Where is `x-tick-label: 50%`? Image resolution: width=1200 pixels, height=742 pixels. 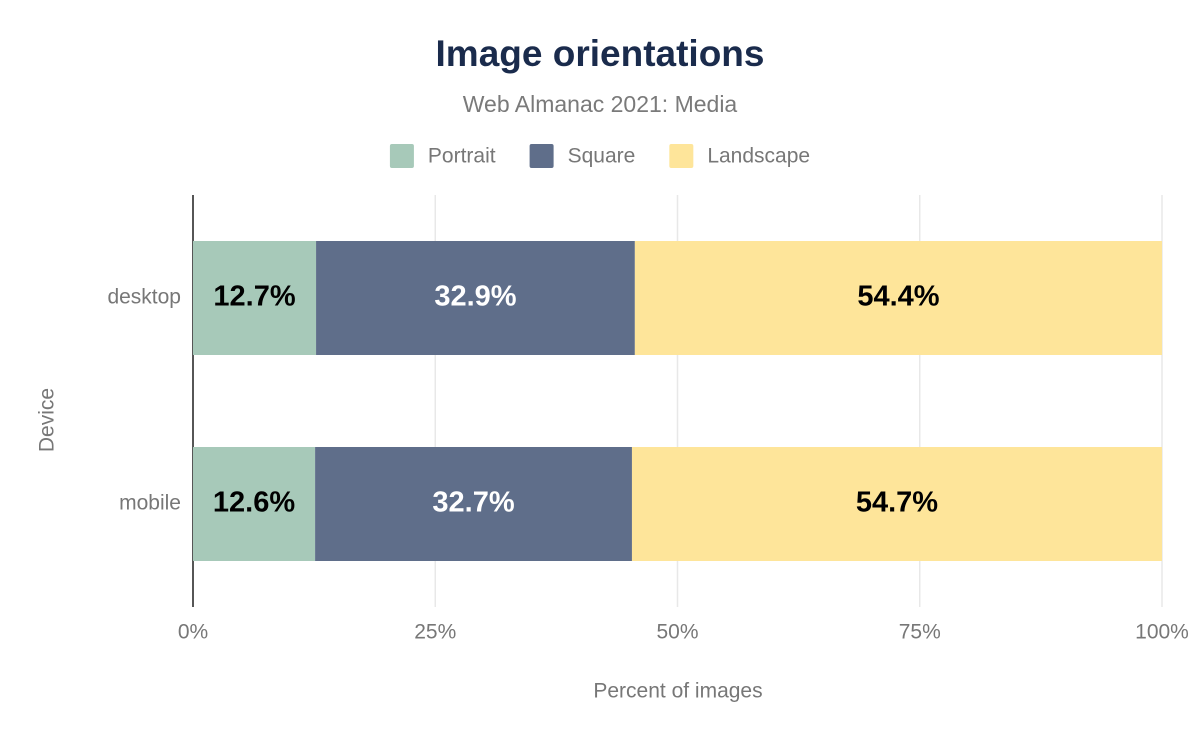
x-tick-label: 50% is located at coordinates (677, 632).